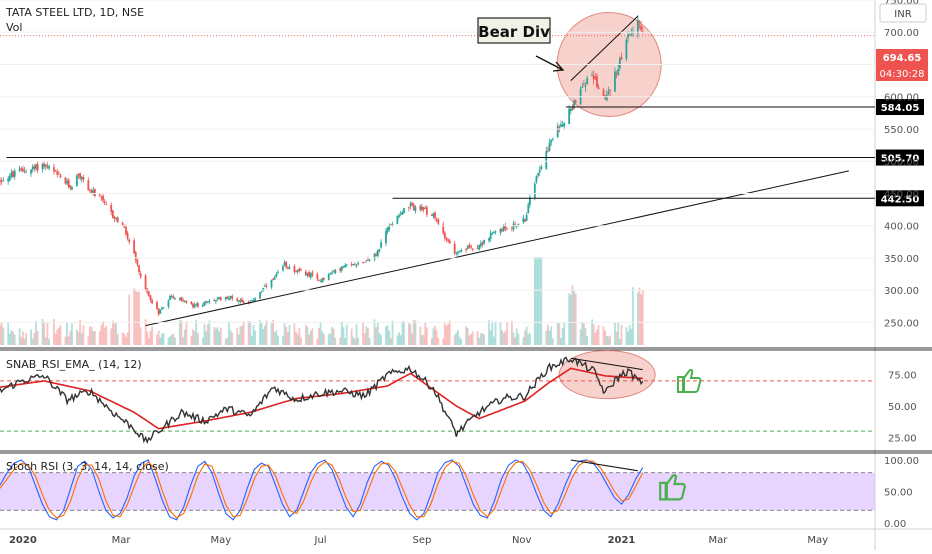 This screenshot has height=554, width=932. What do you see at coordinates (901, 461) in the screenshot?
I see `stoch-tick-label: 100.00` at bounding box center [901, 461].